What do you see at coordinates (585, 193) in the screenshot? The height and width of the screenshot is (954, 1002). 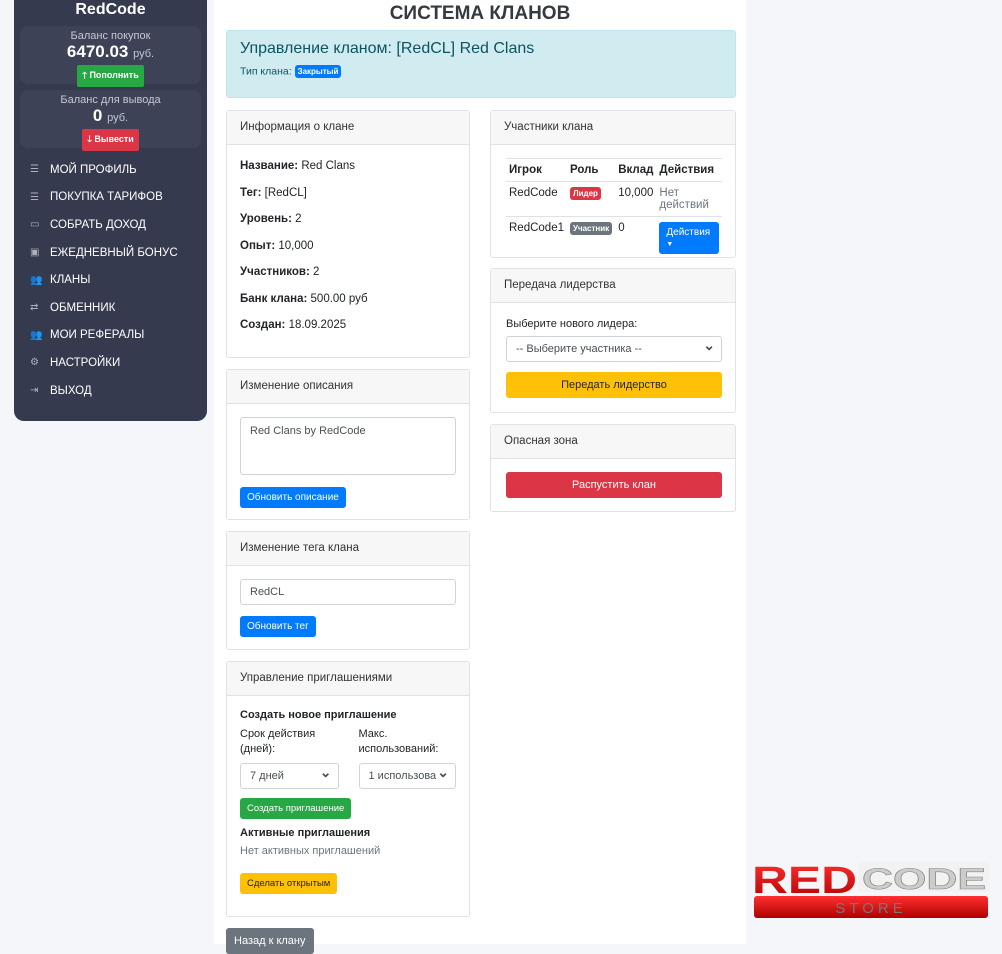 I see `role-badge: Лидер` at bounding box center [585, 193].